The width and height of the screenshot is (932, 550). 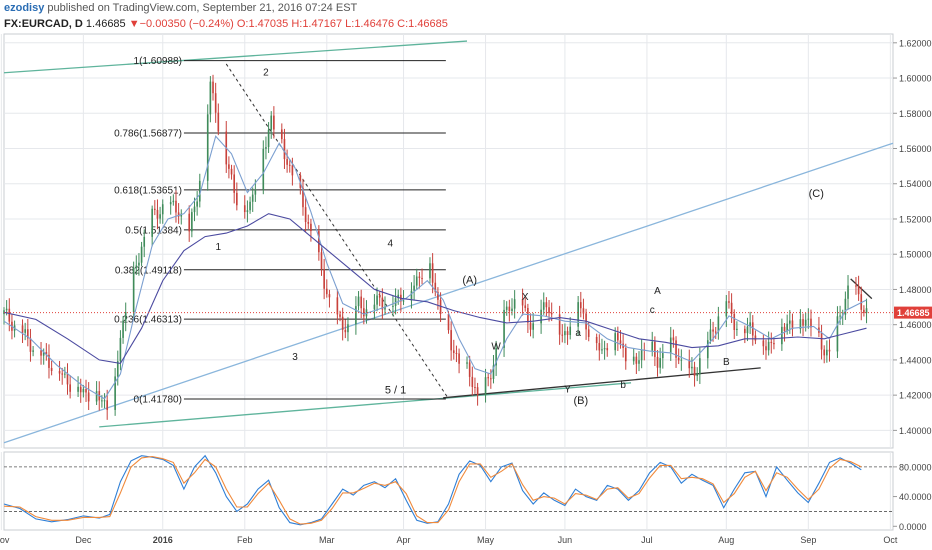 I want to click on oscillator-axis: 80.0000 40.0000 0.0000, so click(x=912, y=497).